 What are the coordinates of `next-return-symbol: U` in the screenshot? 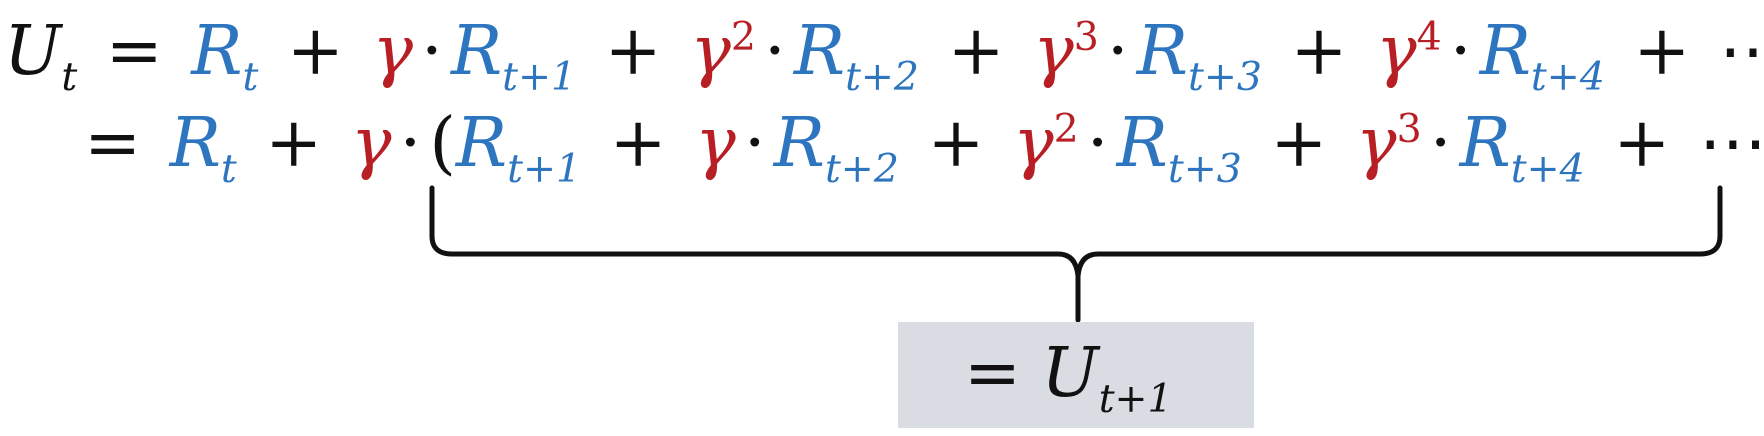 It's located at (1070, 373).